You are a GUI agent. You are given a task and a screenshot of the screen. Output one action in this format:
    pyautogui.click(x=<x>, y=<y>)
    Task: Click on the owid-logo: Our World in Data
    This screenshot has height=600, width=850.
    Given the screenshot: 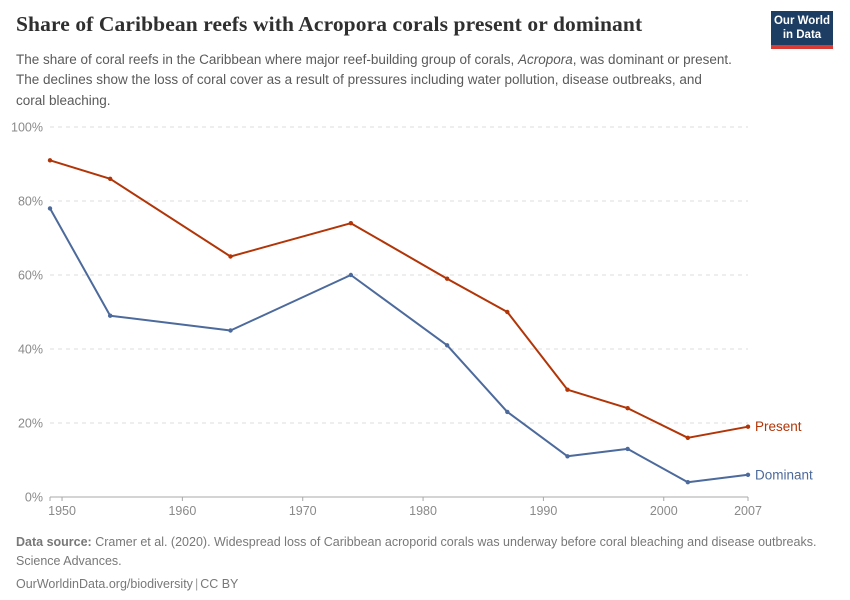 What is the action you would take?
    pyautogui.click(x=802, y=30)
    